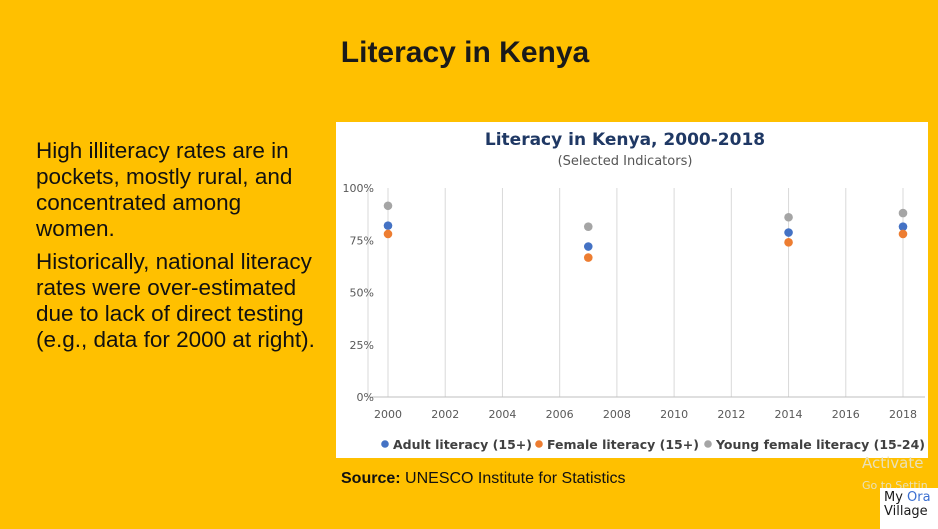  Describe the element at coordinates (645, 231) in the screenshot. I see `data-points` at that location.